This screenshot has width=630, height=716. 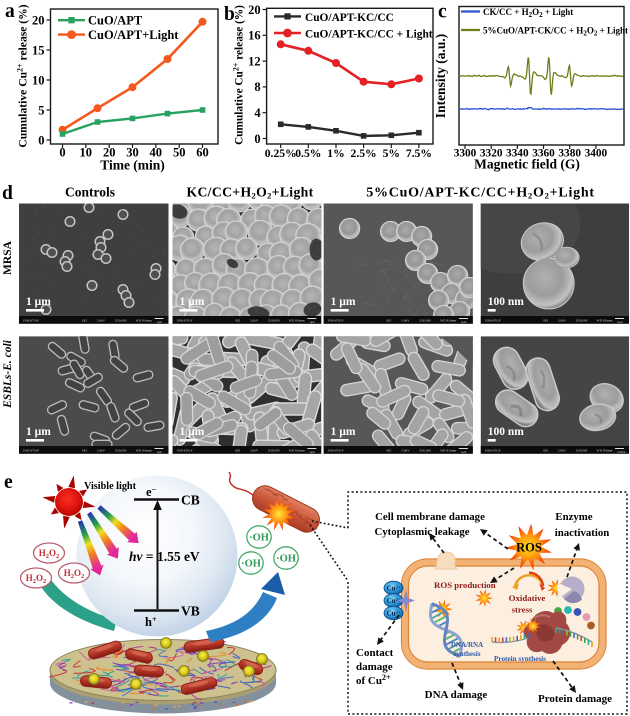 What do you see at coordinates (254, 61) in the screenshot?
I see `svg-text: 12` at bounding box center [254, 61].